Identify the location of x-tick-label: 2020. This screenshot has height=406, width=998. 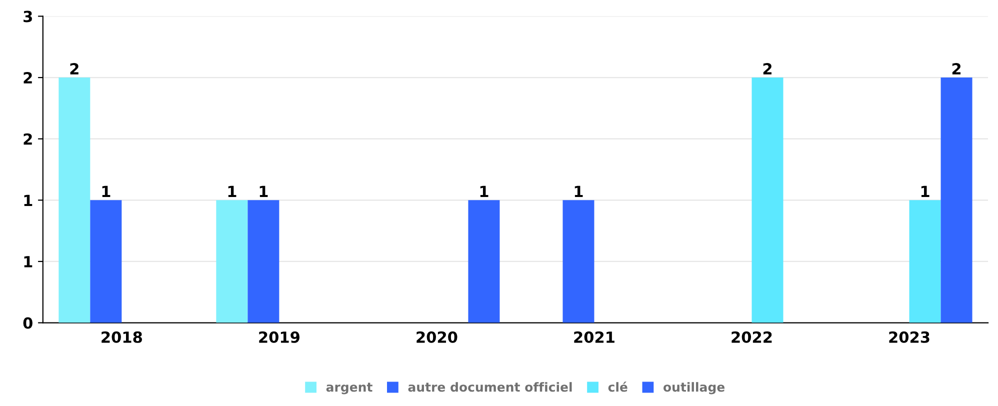
(437, 337).